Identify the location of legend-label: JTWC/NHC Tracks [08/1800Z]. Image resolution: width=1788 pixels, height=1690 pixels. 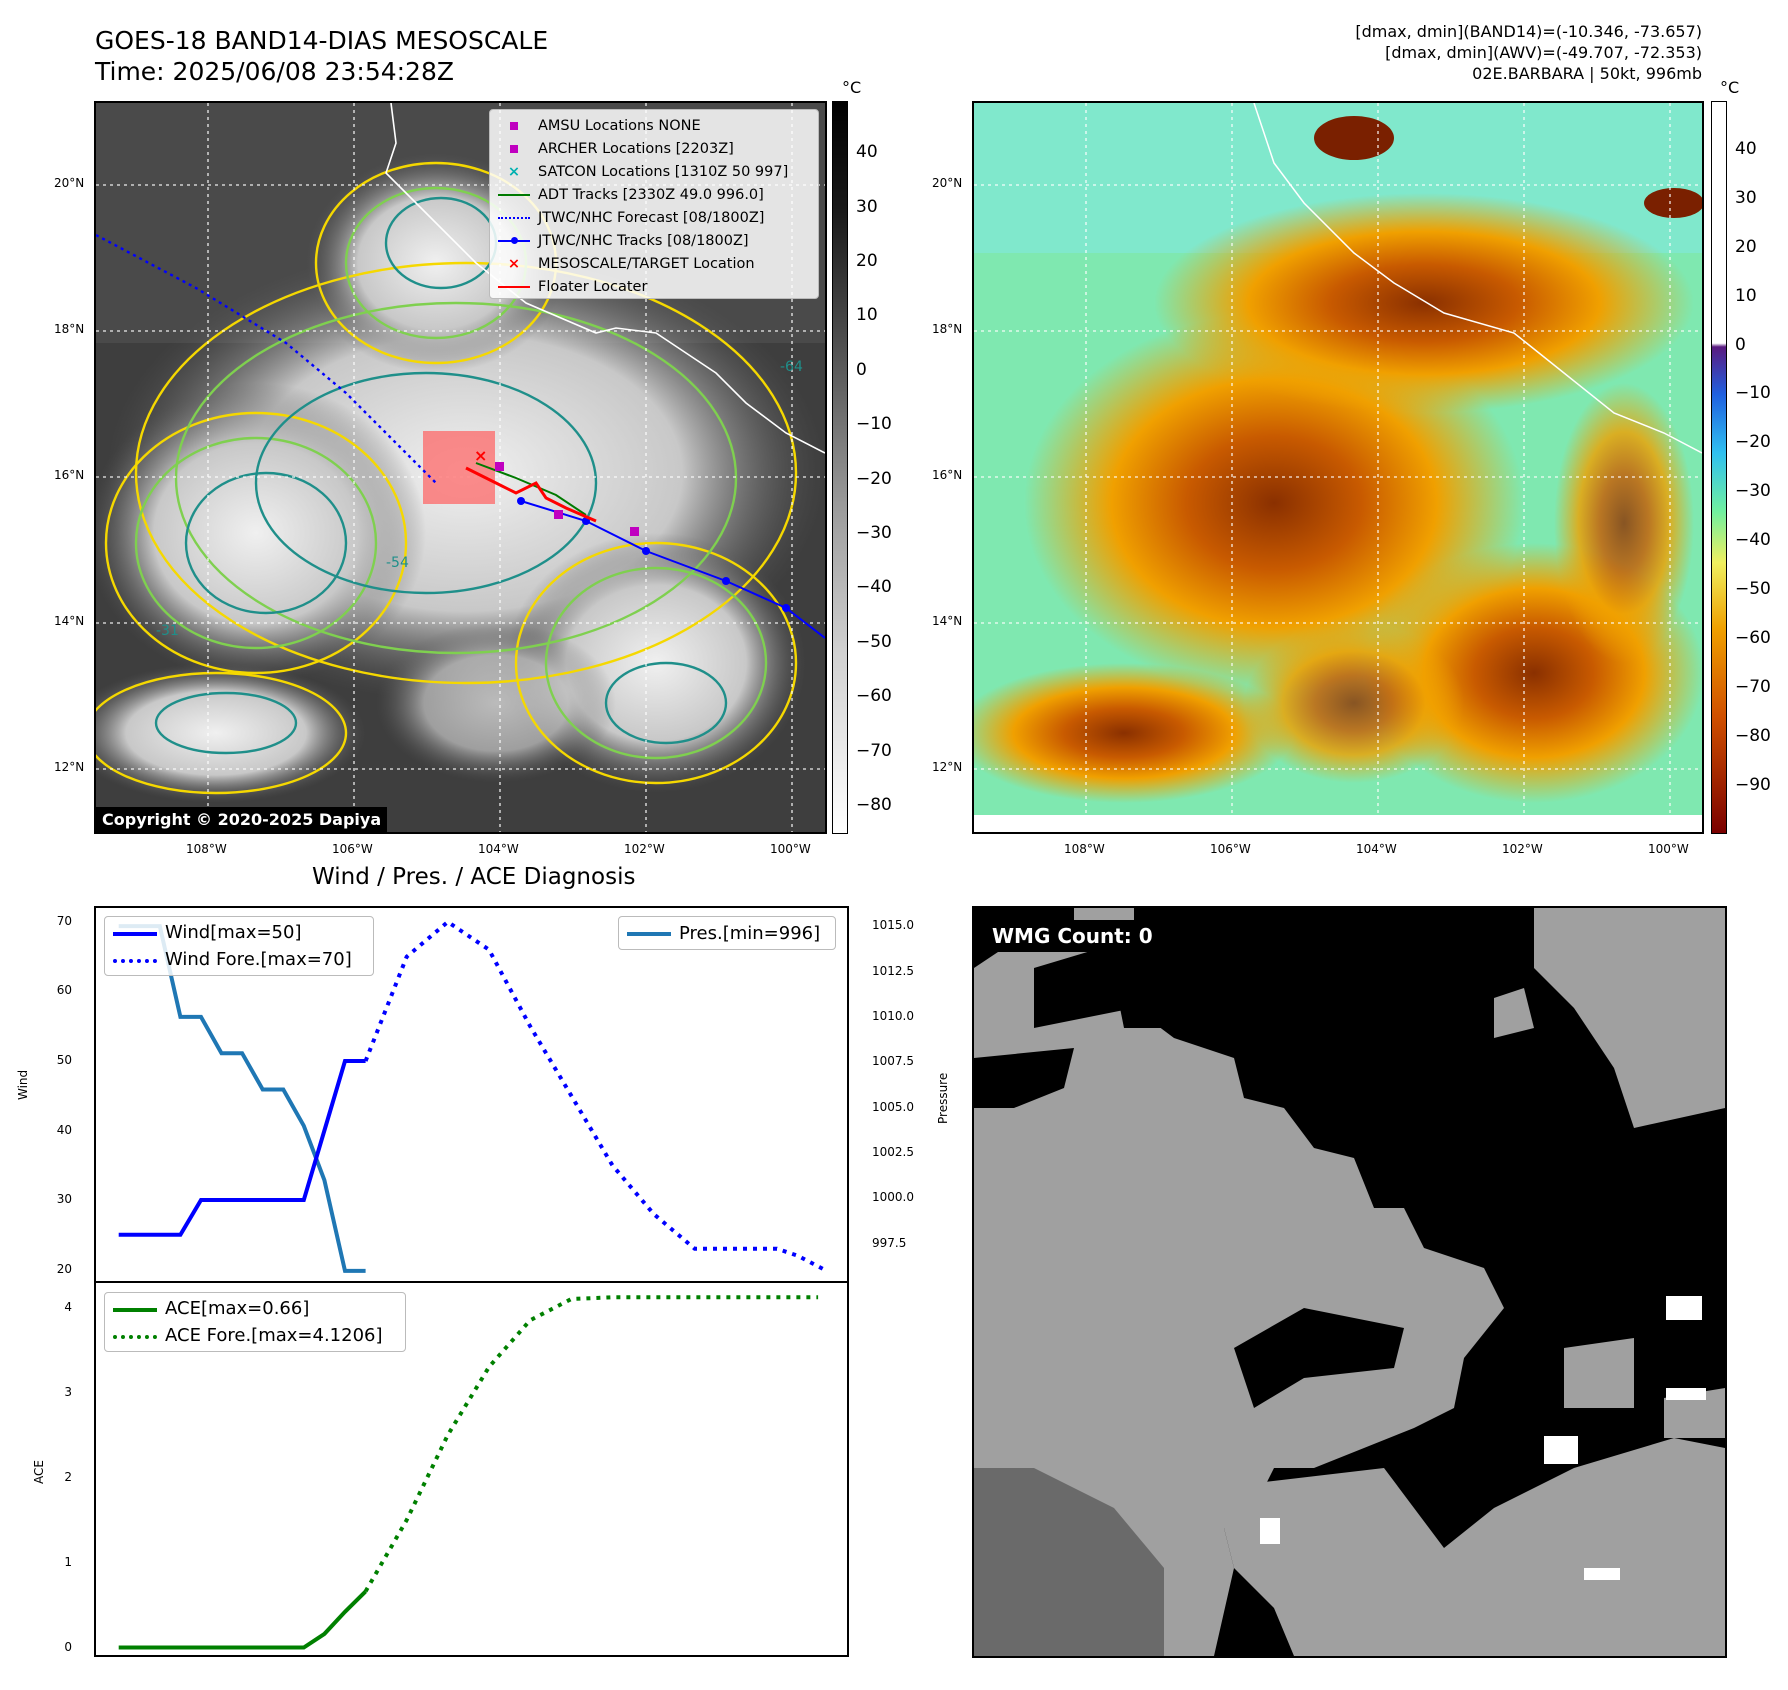
(643, 240).